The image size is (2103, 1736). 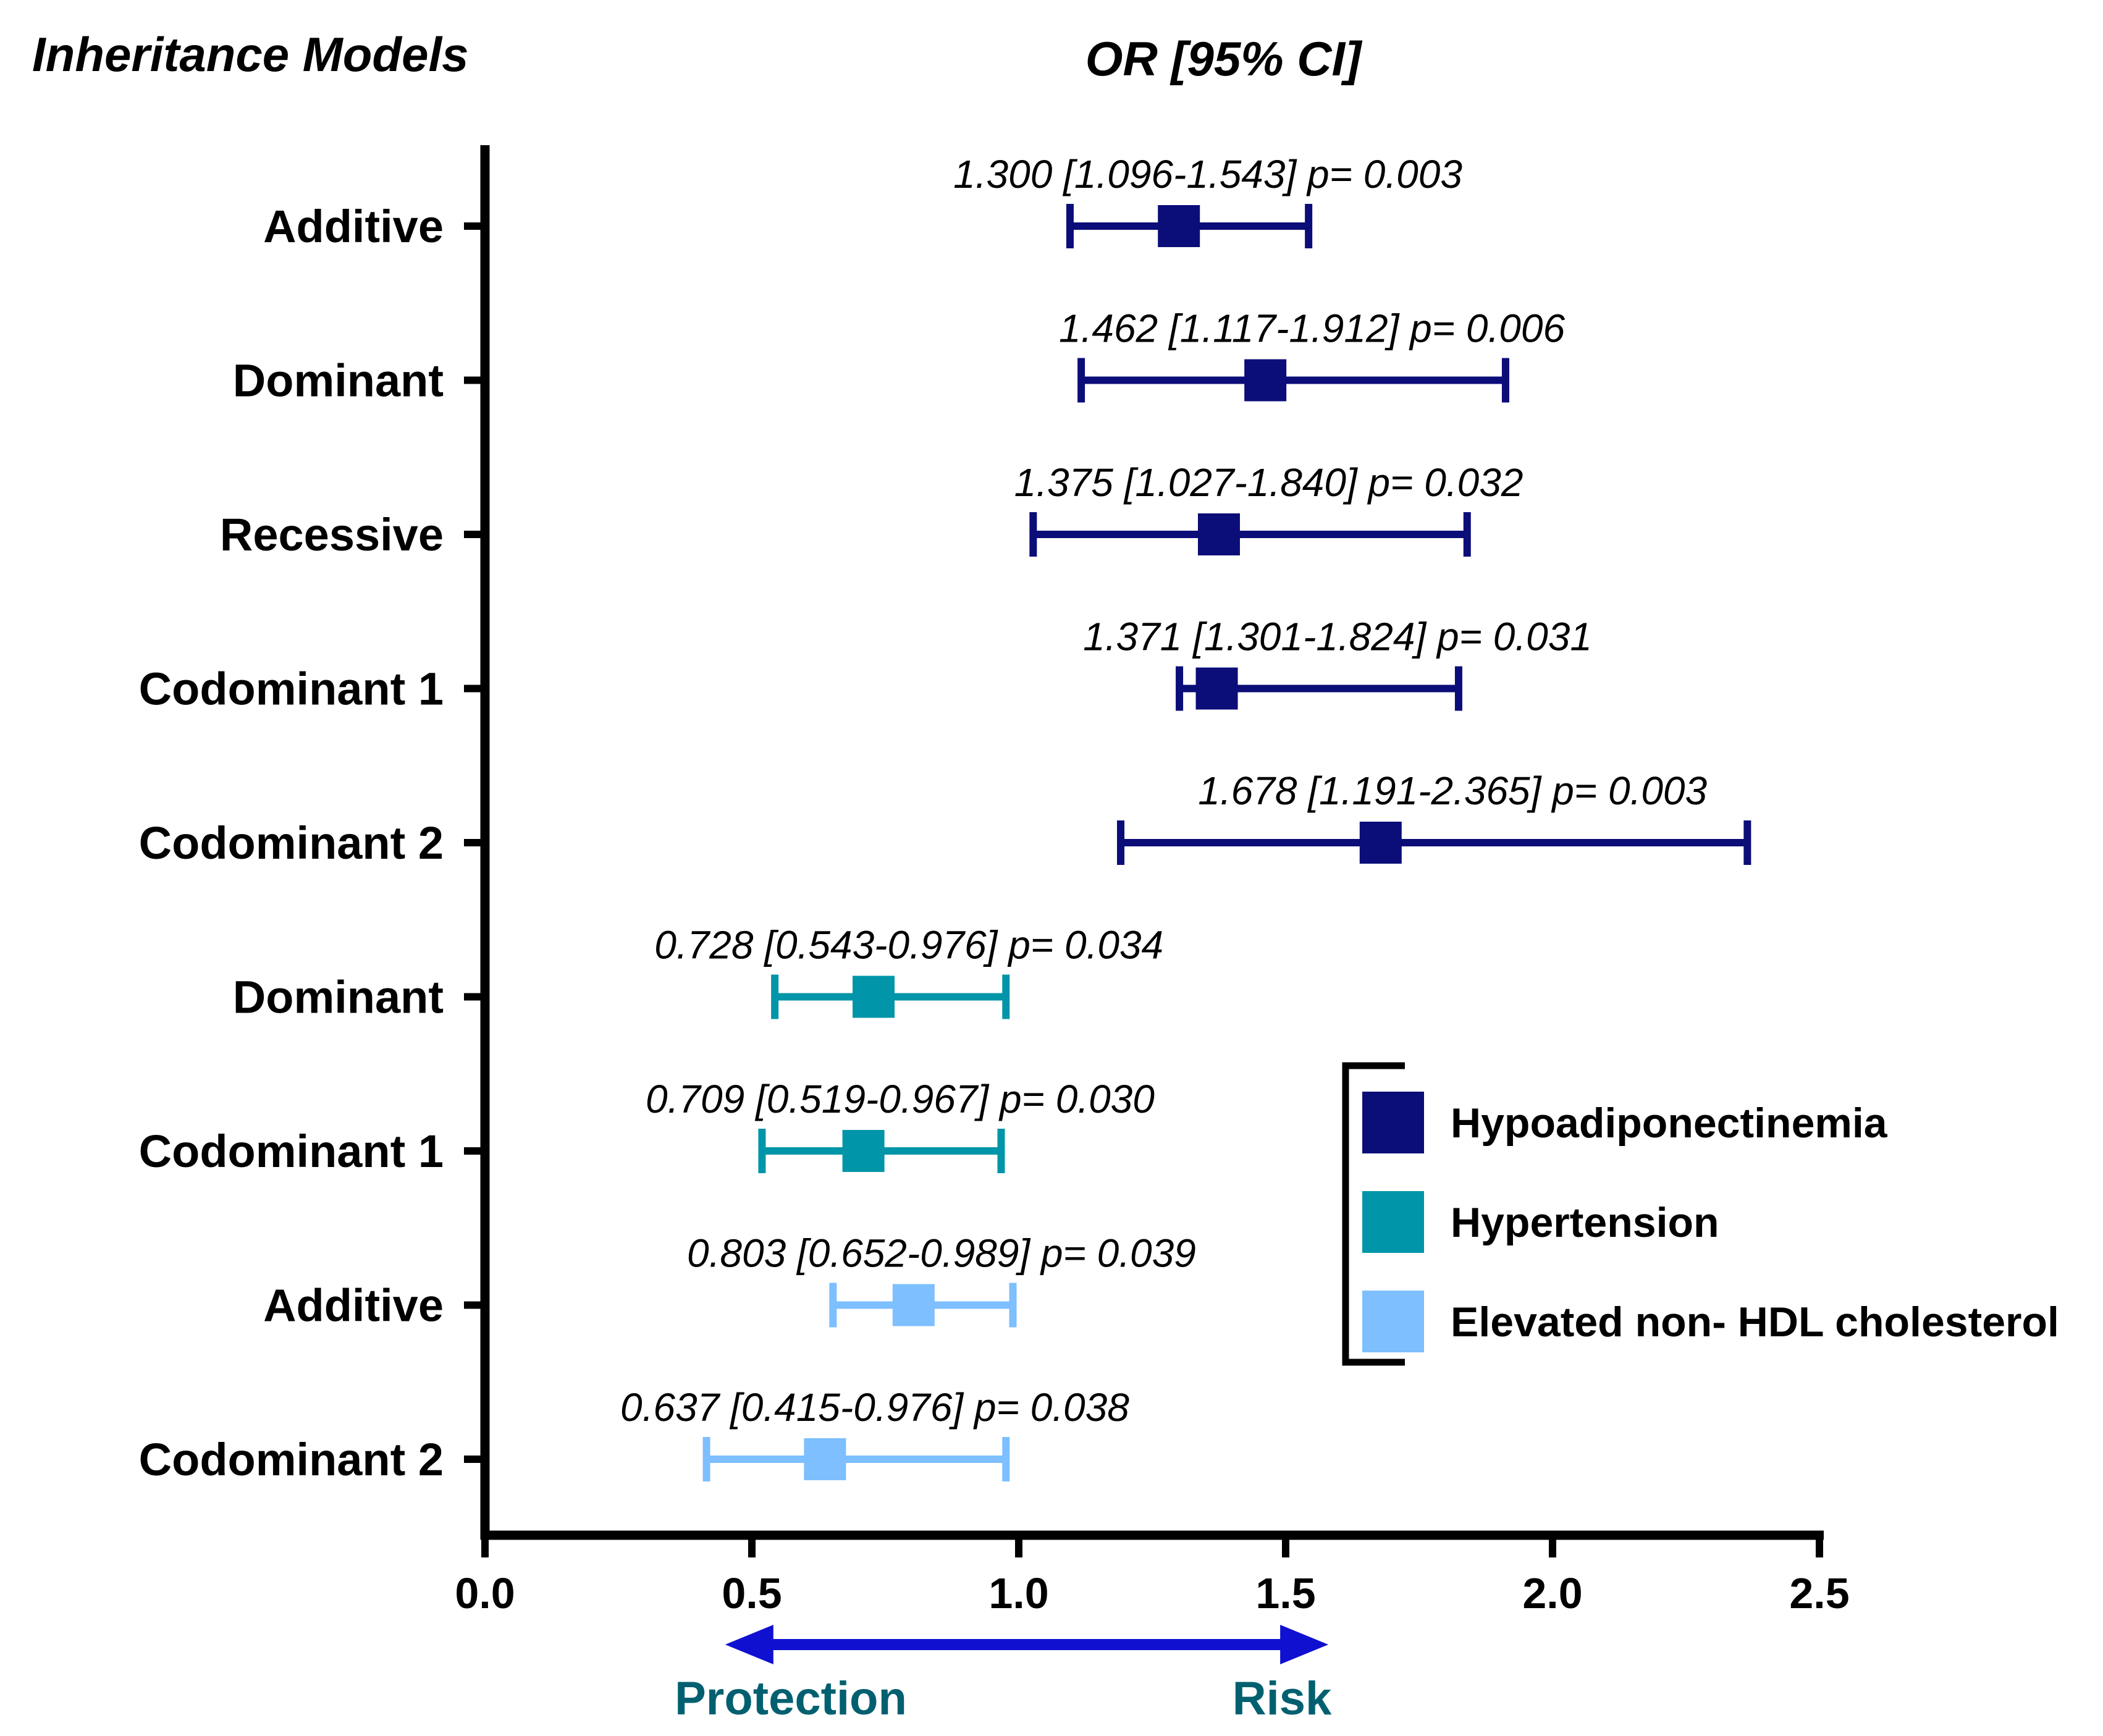 I want to click on risk-label: Risk, so click(x=1283, y=1698).